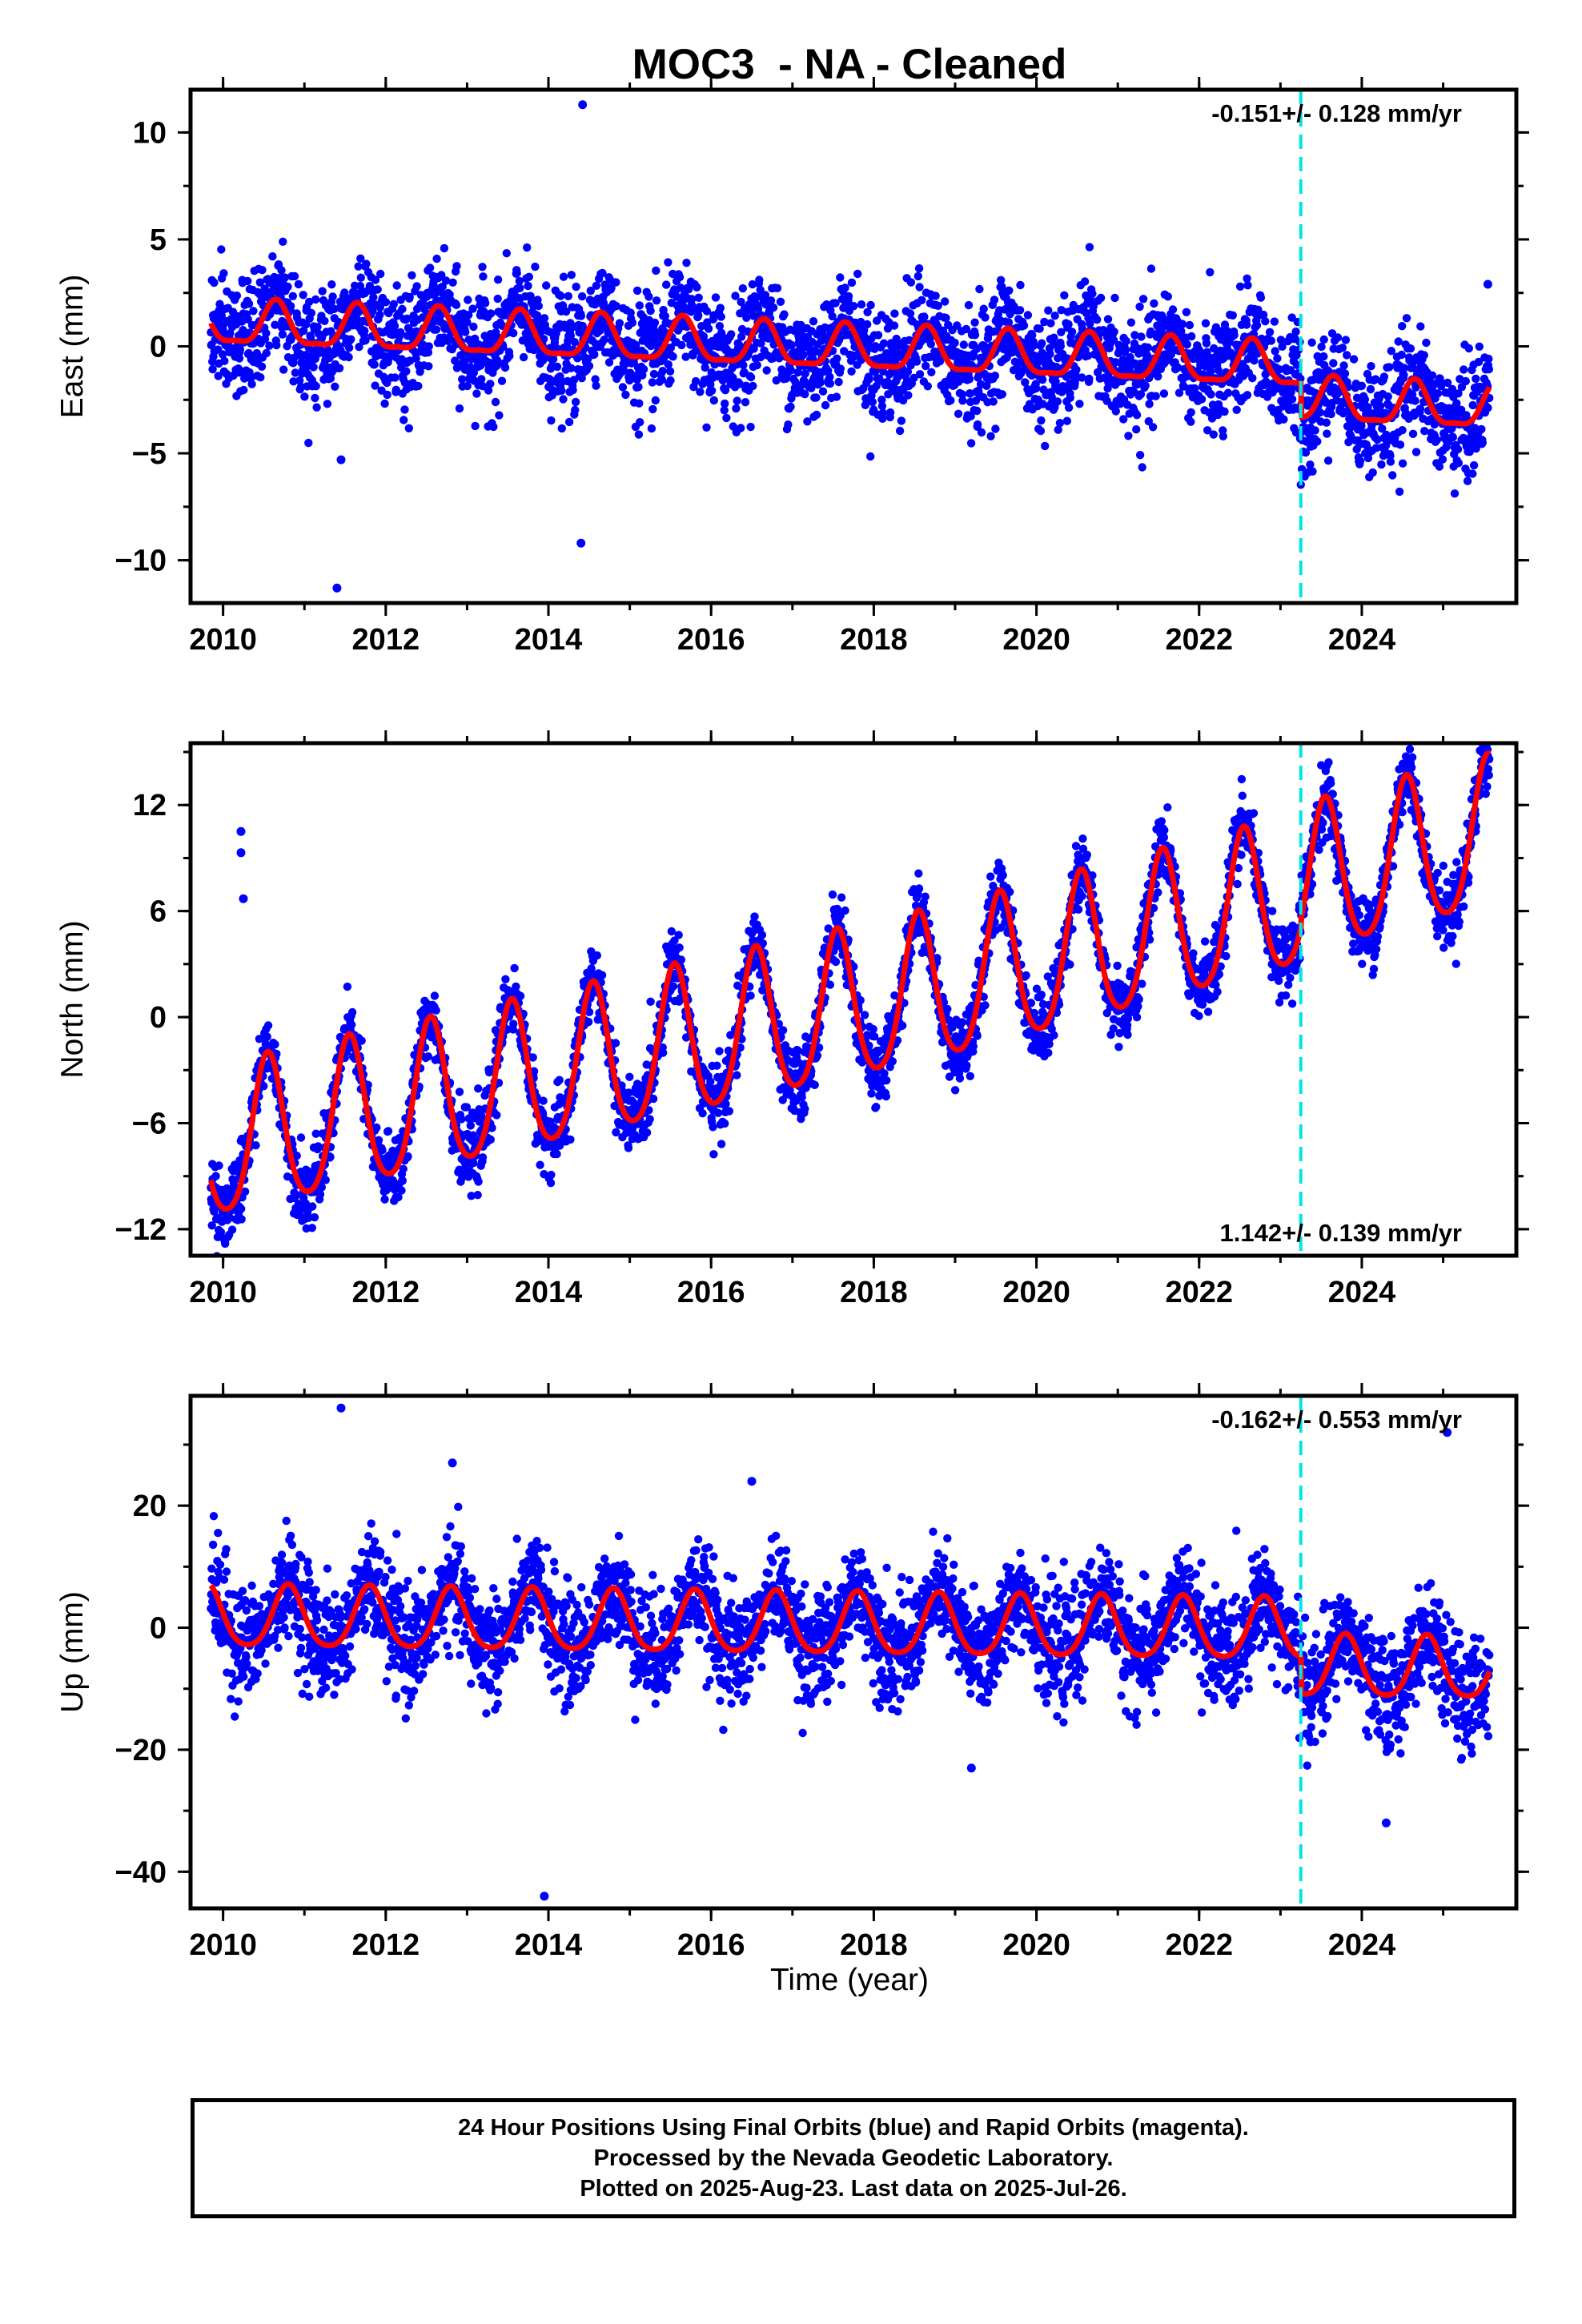 The height and width of the screenshot is (2324, 1582). I want to click on y-tick-label: −5, so click(149, 454).